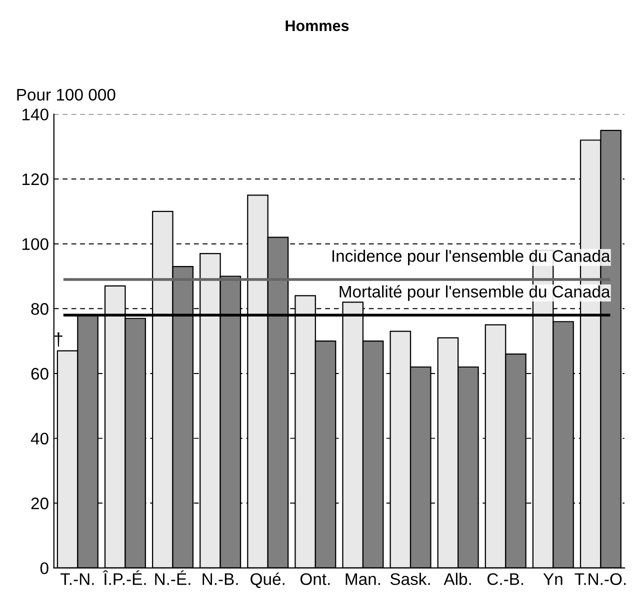 The height and width of the screenshot is (601, 634). What do you see at coordinates (66, 94) in the screenshot?
I see `y-axis-title: Pour 100 000` at bounding box center [66, 94].